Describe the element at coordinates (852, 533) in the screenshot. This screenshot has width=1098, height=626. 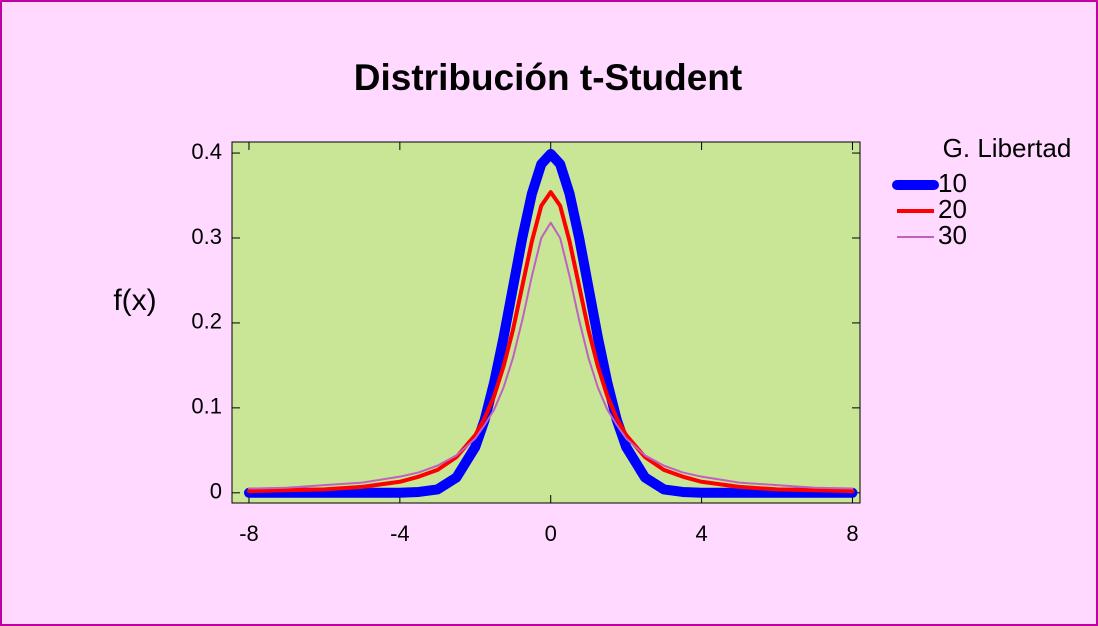
I see `x-tick-label: 8` at that location.